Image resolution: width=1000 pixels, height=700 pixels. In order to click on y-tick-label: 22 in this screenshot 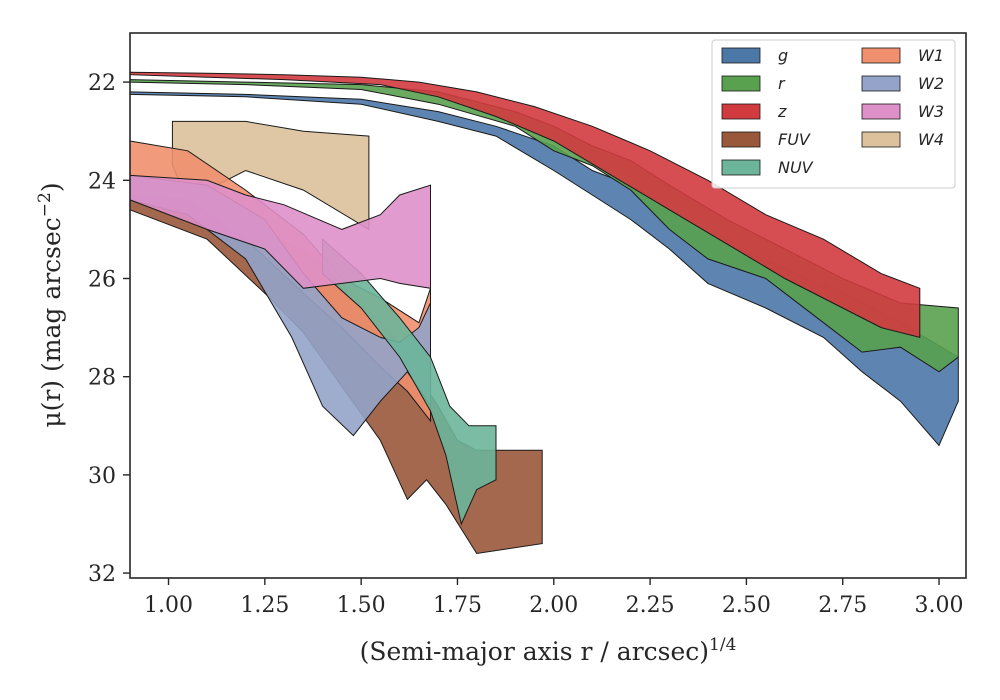, I will do `click(102, 83)`.